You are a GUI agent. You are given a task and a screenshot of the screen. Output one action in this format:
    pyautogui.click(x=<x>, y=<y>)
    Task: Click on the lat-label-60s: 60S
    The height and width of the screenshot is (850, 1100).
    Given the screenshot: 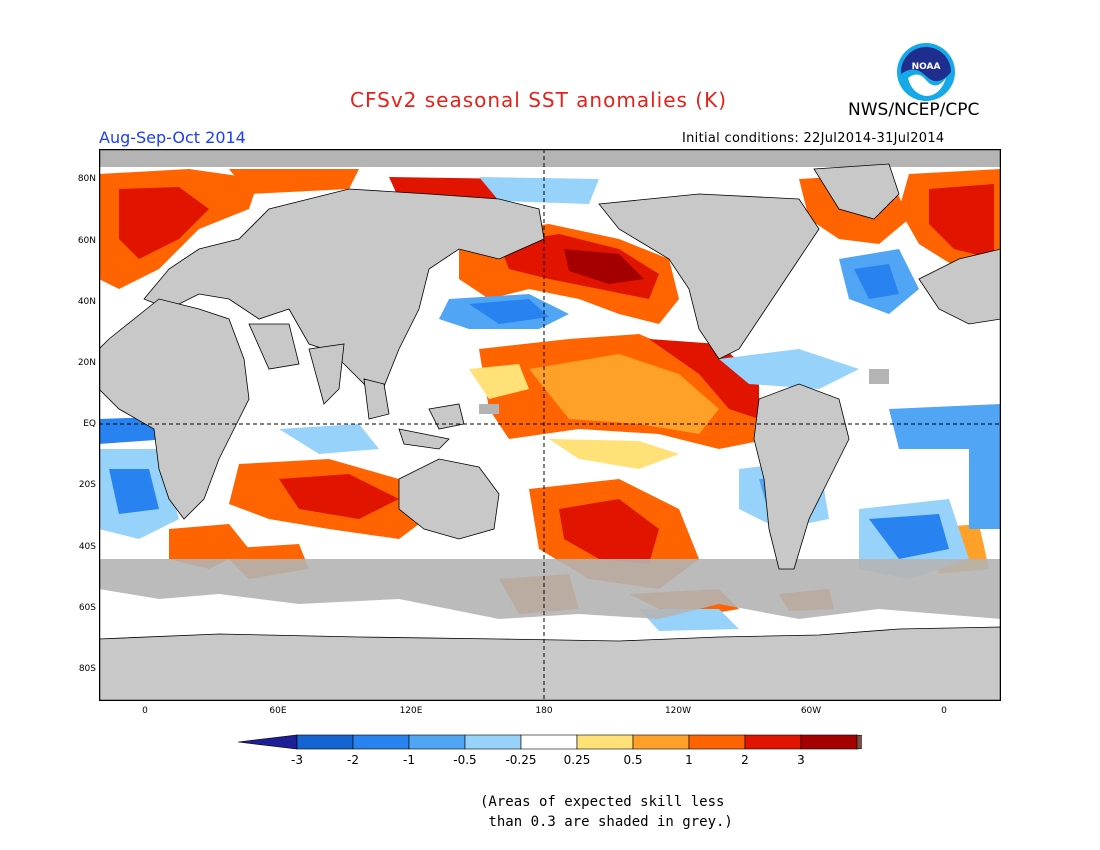 What is the action you would take?
    pyautogui.click(x=87, y=608)
    